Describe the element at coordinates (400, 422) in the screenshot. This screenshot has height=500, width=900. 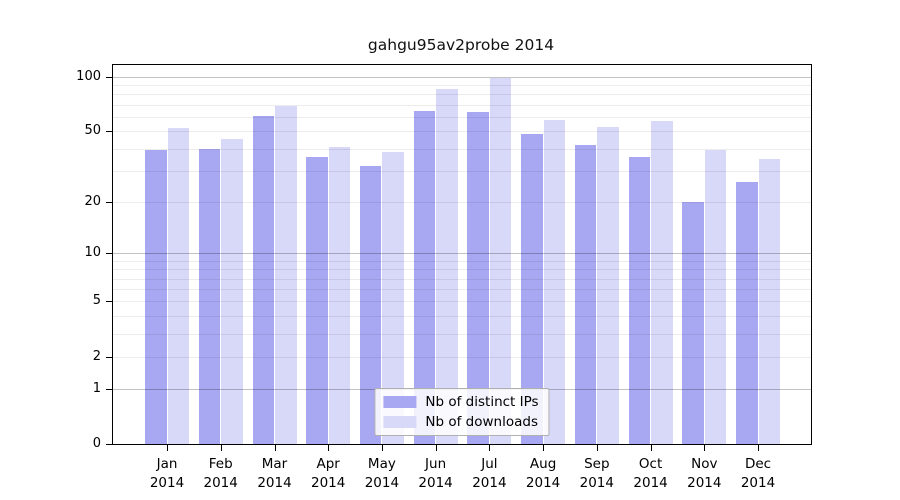
I see `legend-swatch-downloads` at that location.